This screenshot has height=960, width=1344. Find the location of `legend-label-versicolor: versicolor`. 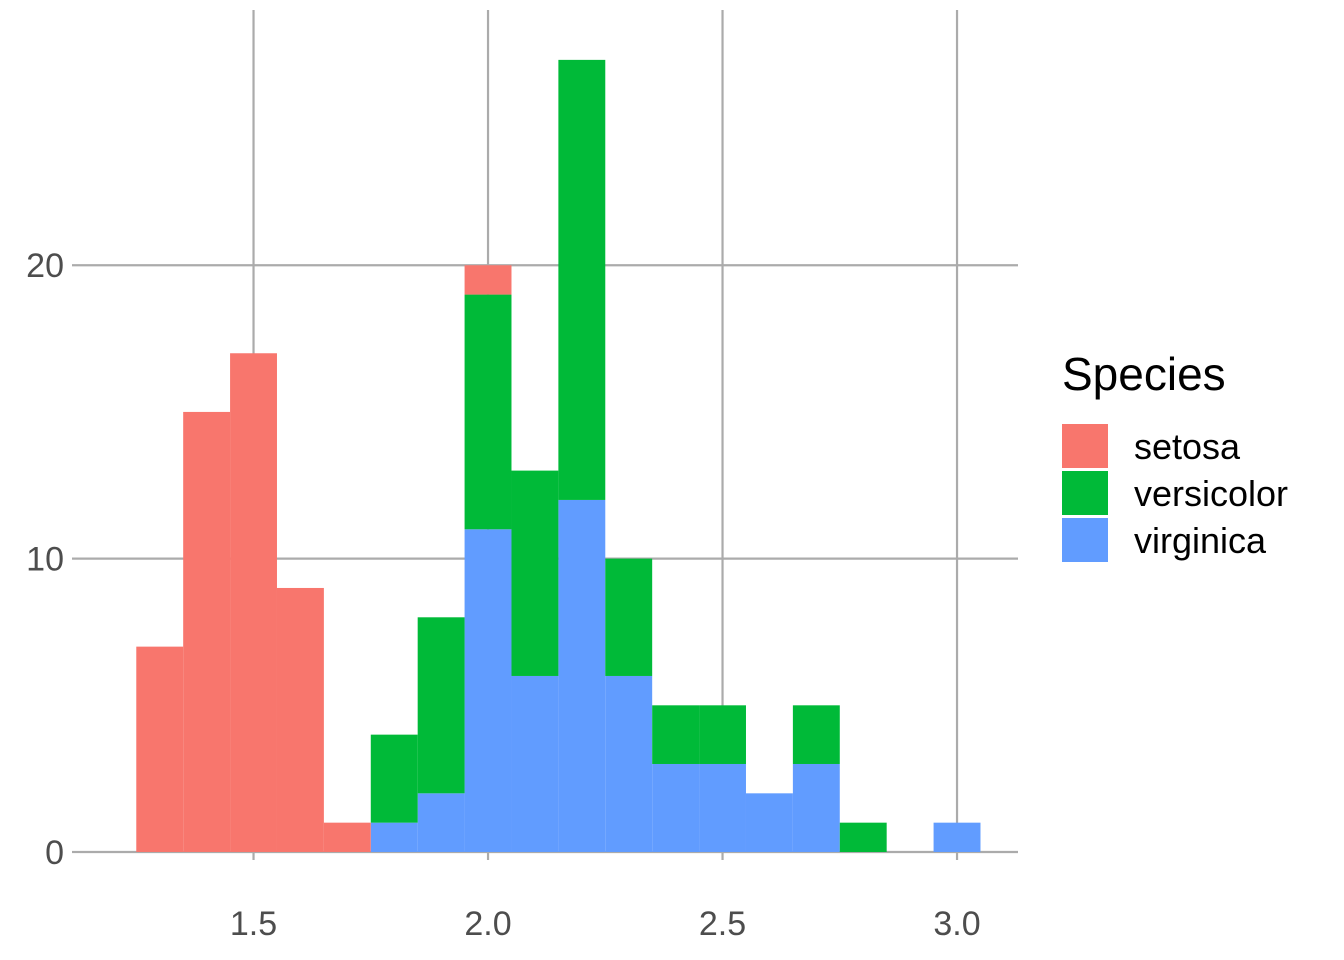

legend-label-versicolor: versicolor is located at coordinates (1211, 493).